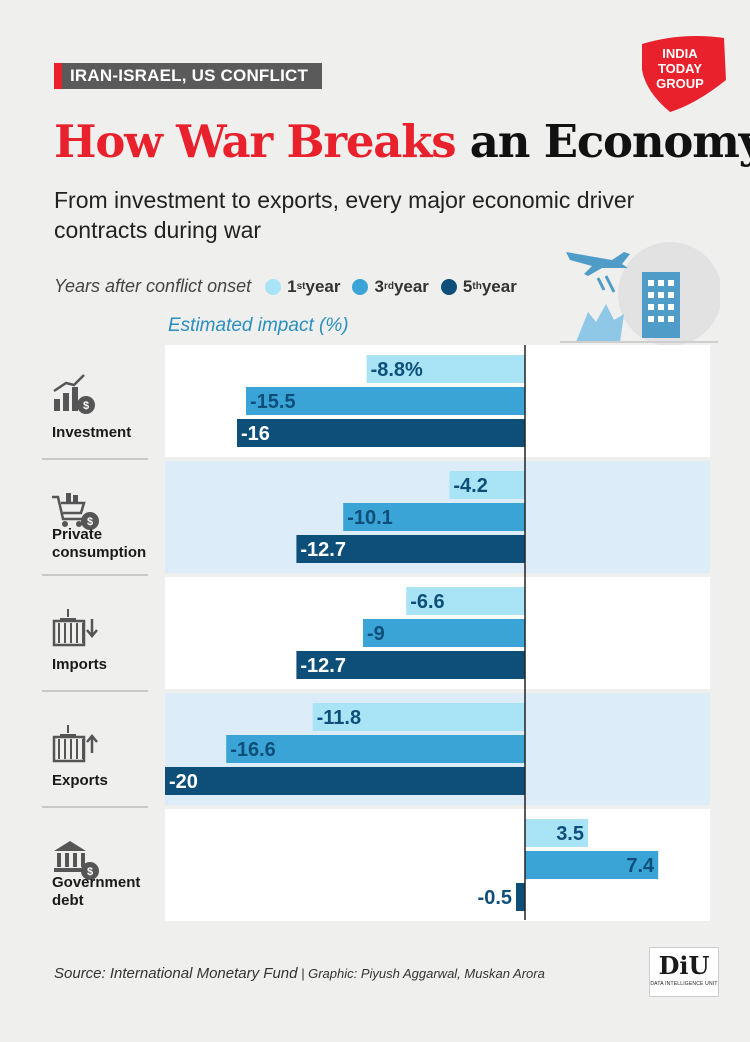 The image size is (750, 1042). Describe the element at coordinates (77, 534) in the screenshot. I see `category-label: Private` at that location.